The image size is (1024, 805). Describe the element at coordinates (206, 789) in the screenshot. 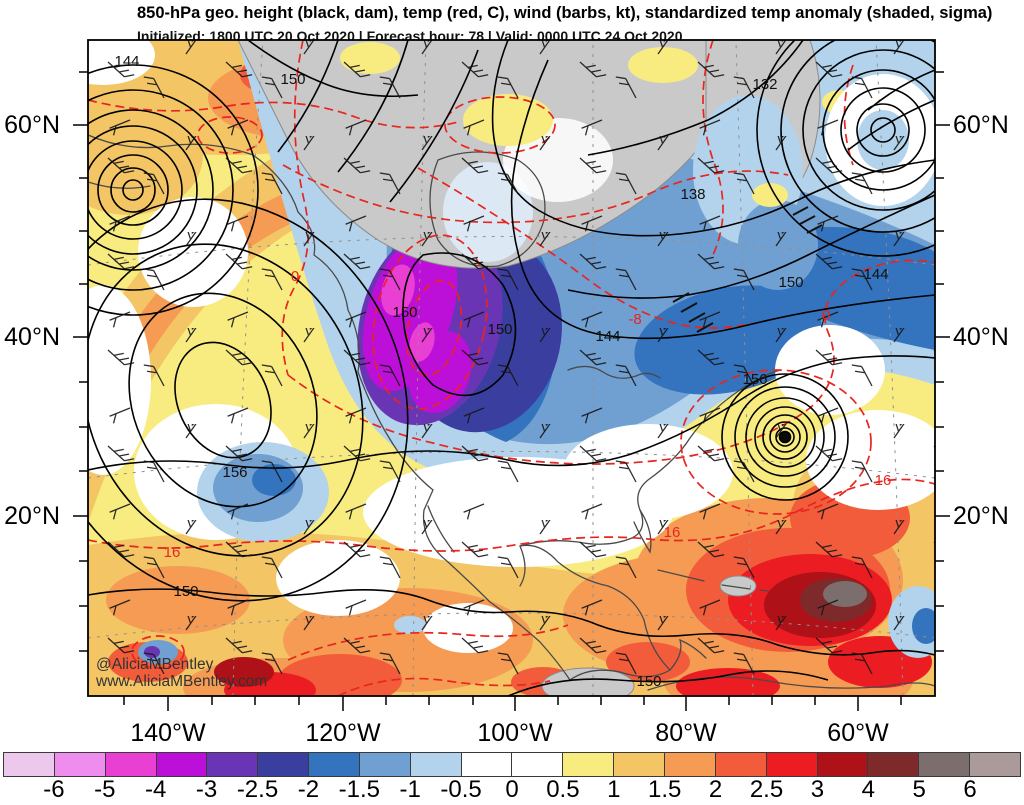

I see `colorbar-tick-label: -3` at that location.